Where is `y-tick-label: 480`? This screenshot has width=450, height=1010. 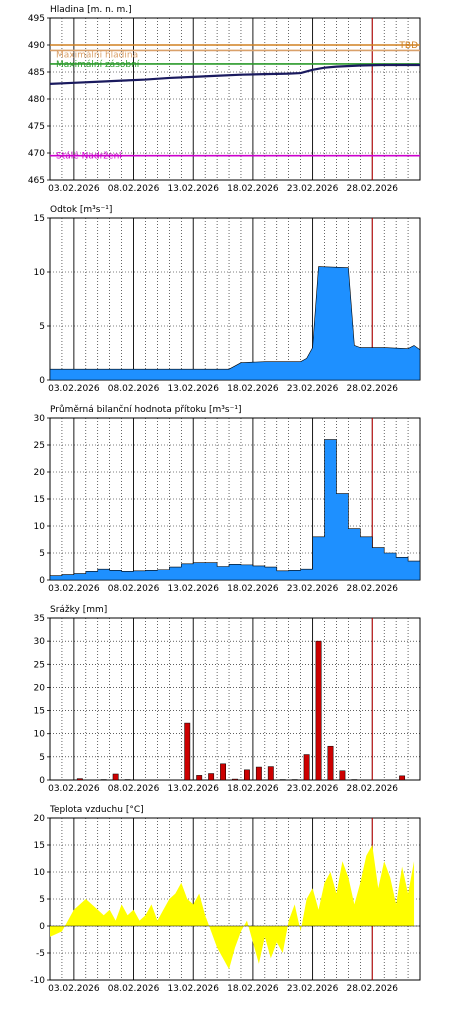 y-tick-label: 480 is located at coordinates (36, 100).